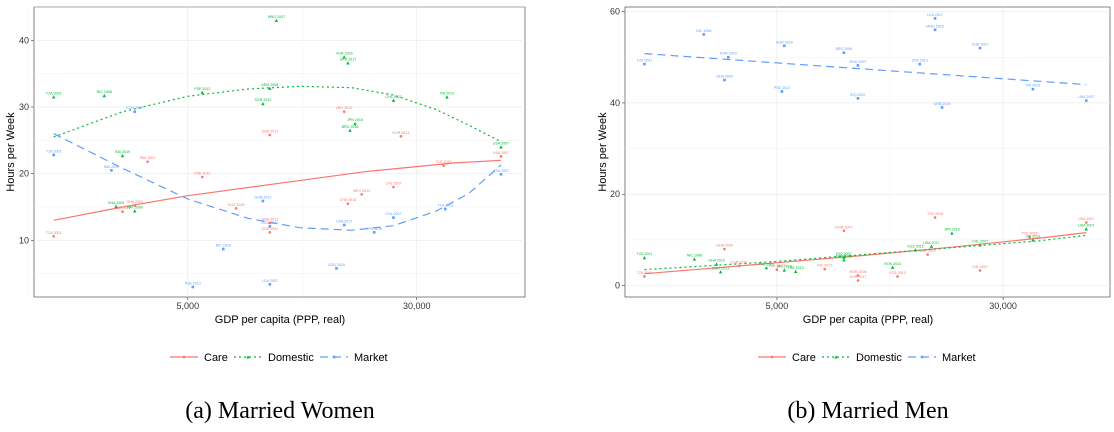  I want to click on point-label: ITA 2015, so click(1033, 86).